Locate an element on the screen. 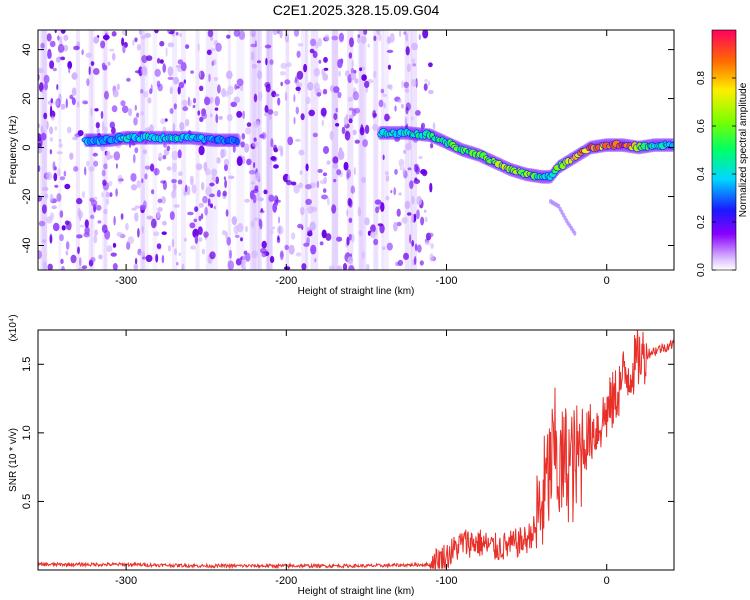 This screenshot has width=750, height=600. colorbar-gradient is located at coordinates (724, 150).